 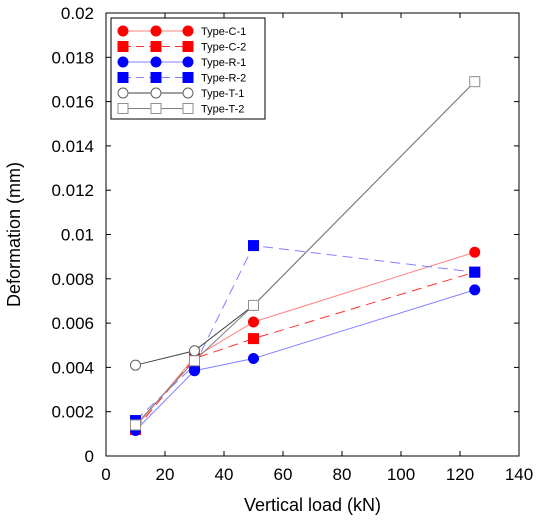 What do you see at coordinates (72, 279) in the screenshot?
I see `y-tick-label: 0.008` at bounding box center [72, 279].